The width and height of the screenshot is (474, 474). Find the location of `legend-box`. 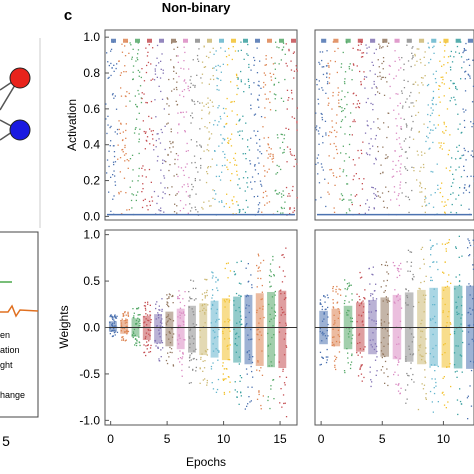

legend-box is located at coordinates (19, 324).